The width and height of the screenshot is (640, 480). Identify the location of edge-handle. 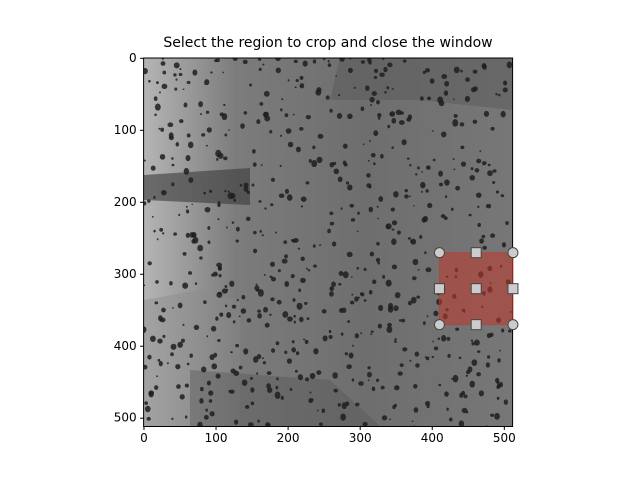
(439, 289).